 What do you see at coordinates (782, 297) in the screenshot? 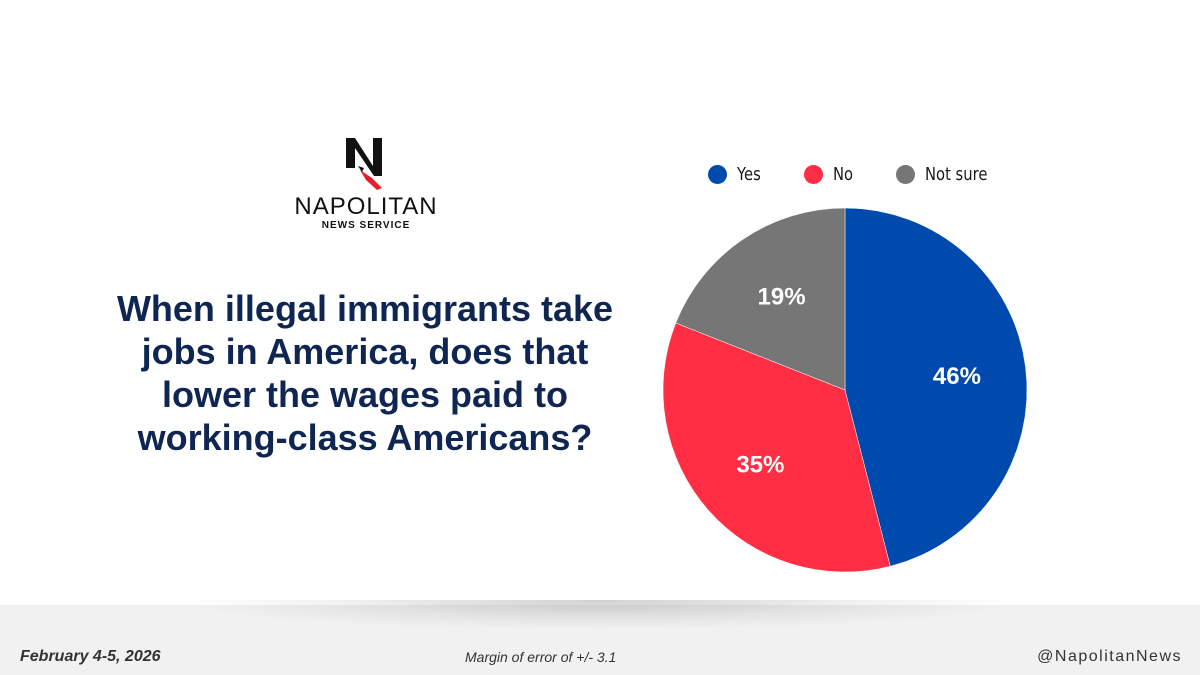
I see `pie-label-not-sure: 19%` at bounding box center [782, 297].